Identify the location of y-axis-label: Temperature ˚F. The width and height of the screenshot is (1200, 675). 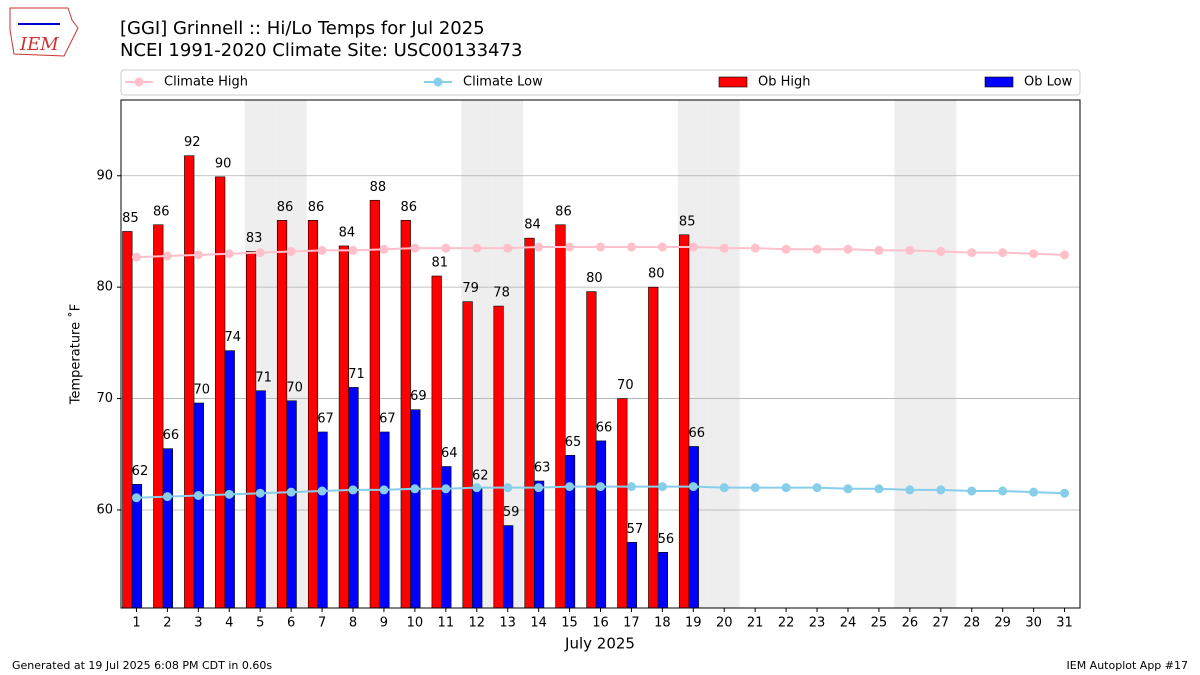
(76, 354).